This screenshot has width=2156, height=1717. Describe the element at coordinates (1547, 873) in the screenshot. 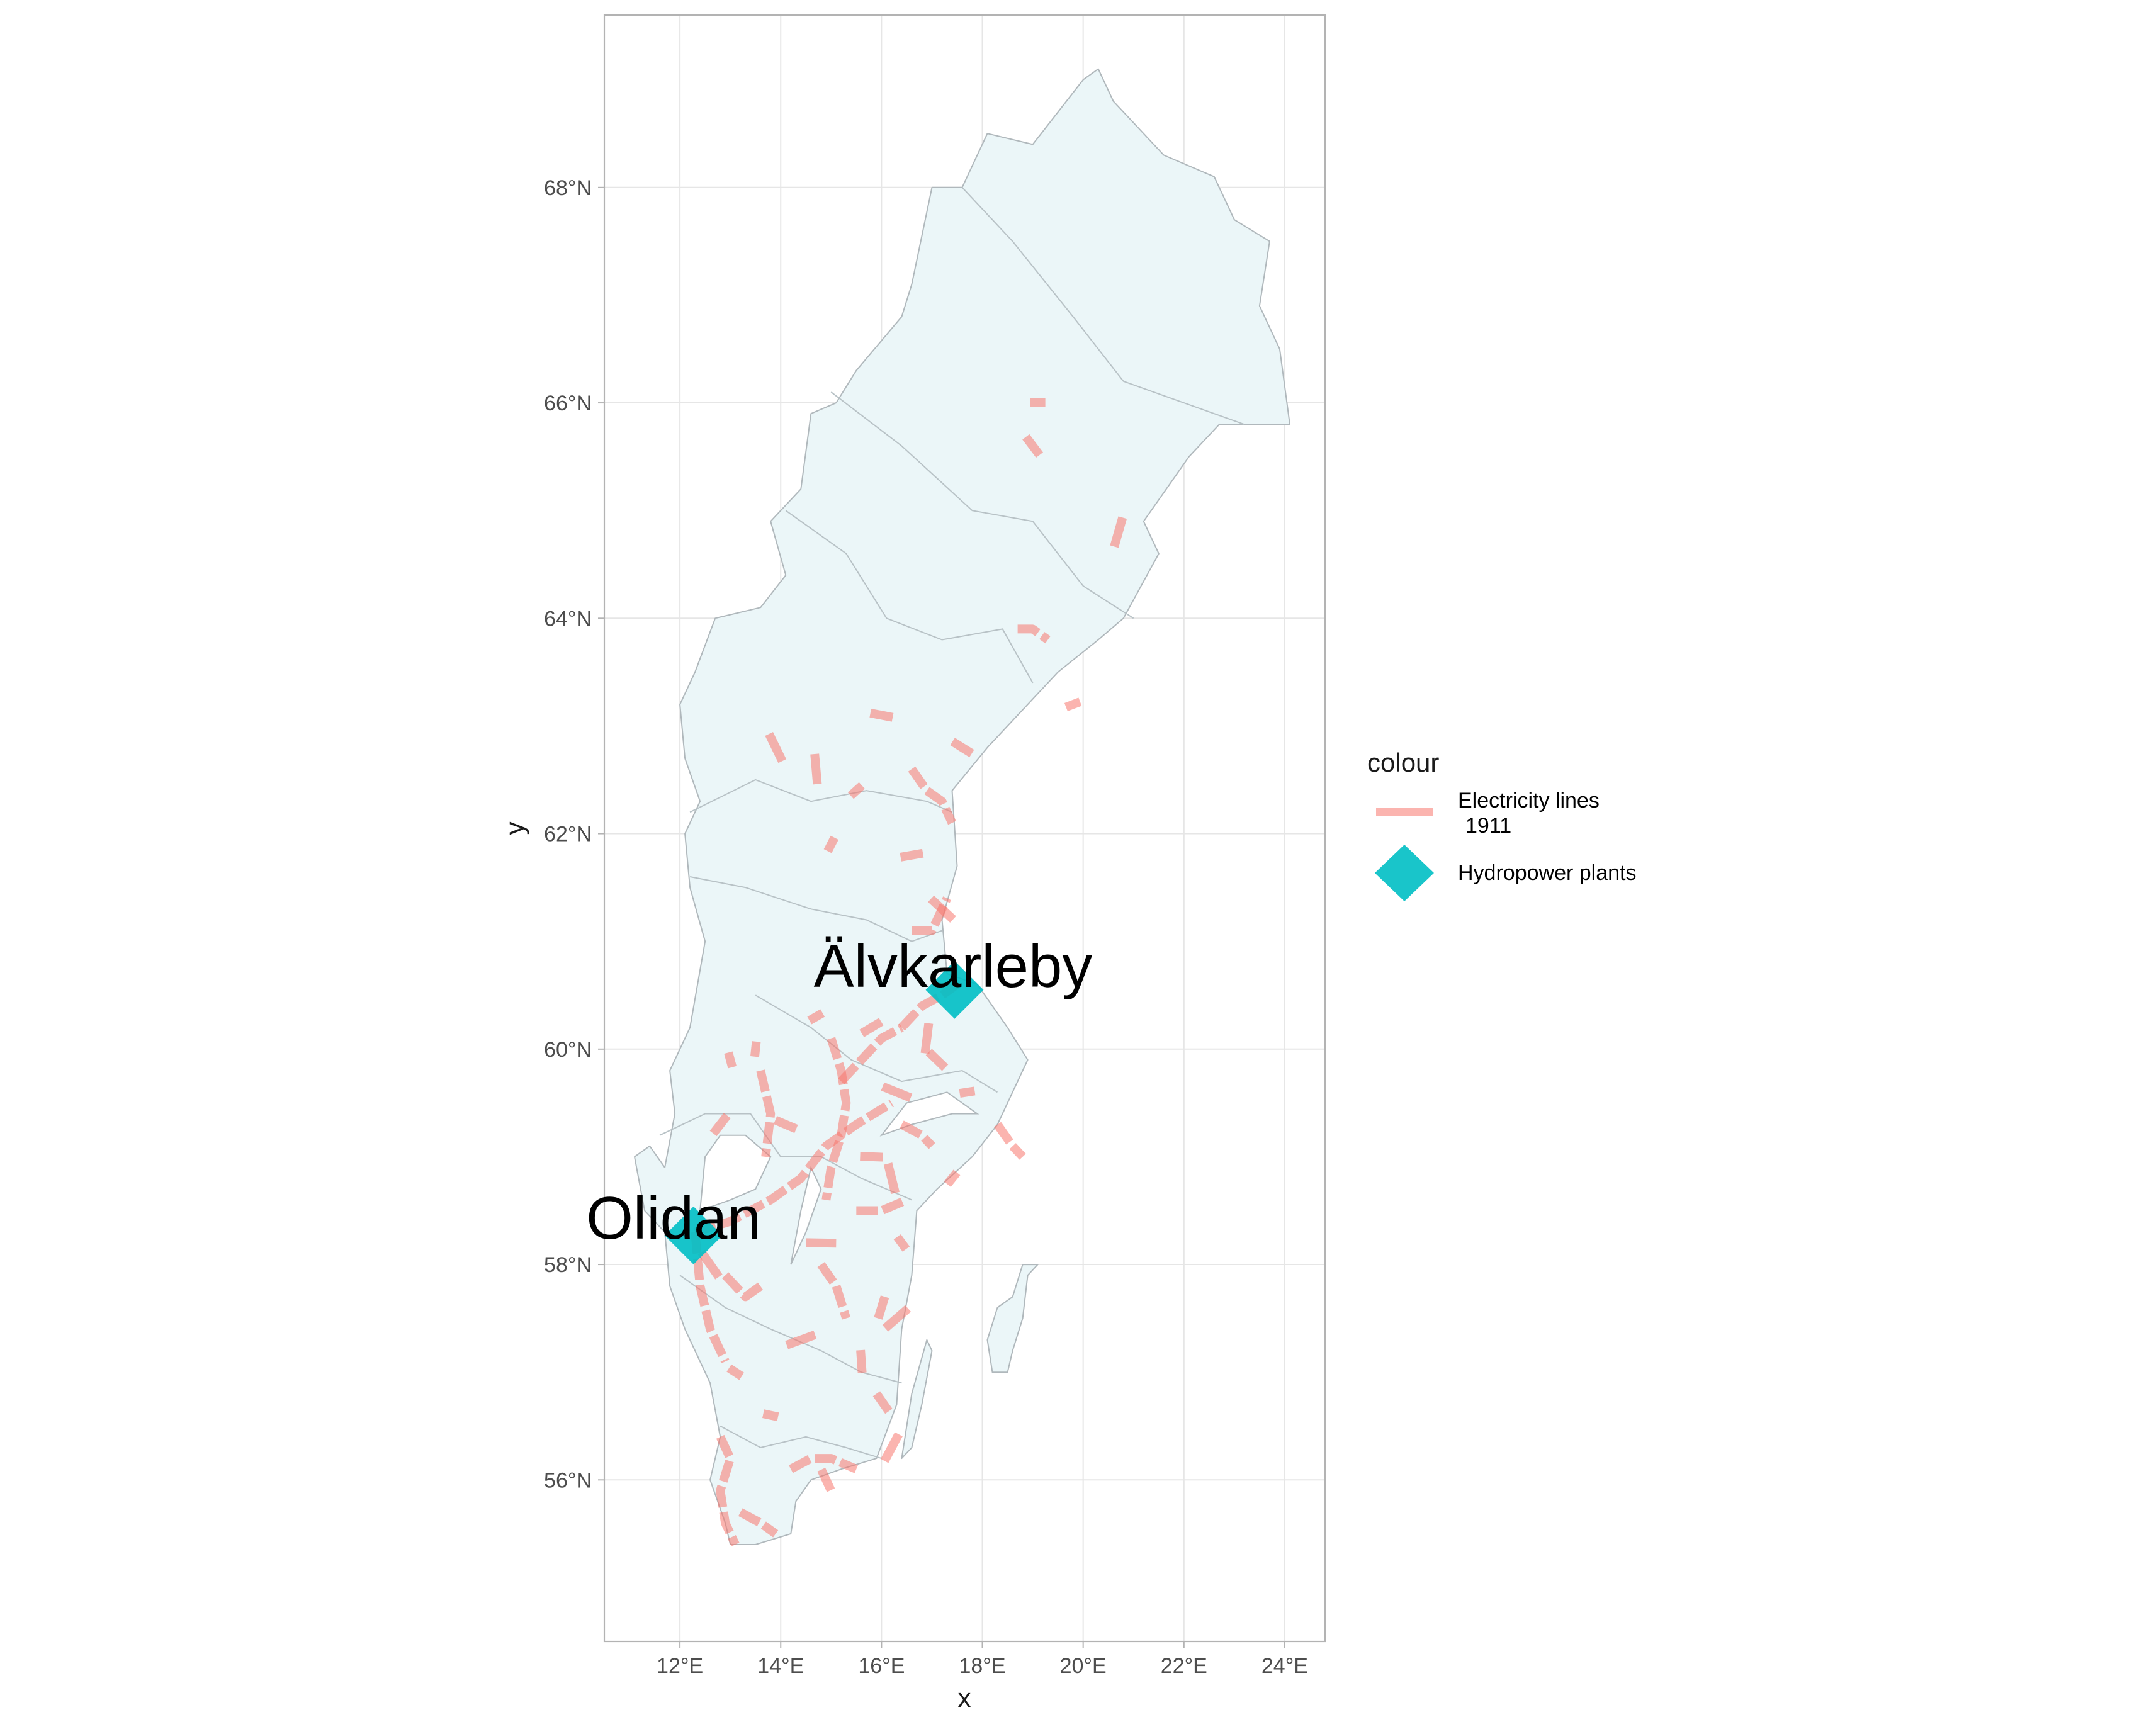

I see `legend-hydropower-label: Hydropower plants` at that location.